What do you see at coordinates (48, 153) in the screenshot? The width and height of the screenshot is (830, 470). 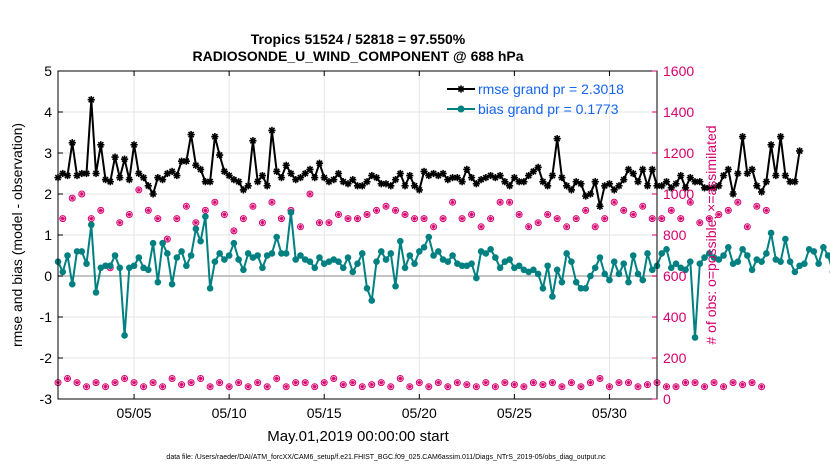 I see `y-tick-label: 3` at bounding box center [48, 153].